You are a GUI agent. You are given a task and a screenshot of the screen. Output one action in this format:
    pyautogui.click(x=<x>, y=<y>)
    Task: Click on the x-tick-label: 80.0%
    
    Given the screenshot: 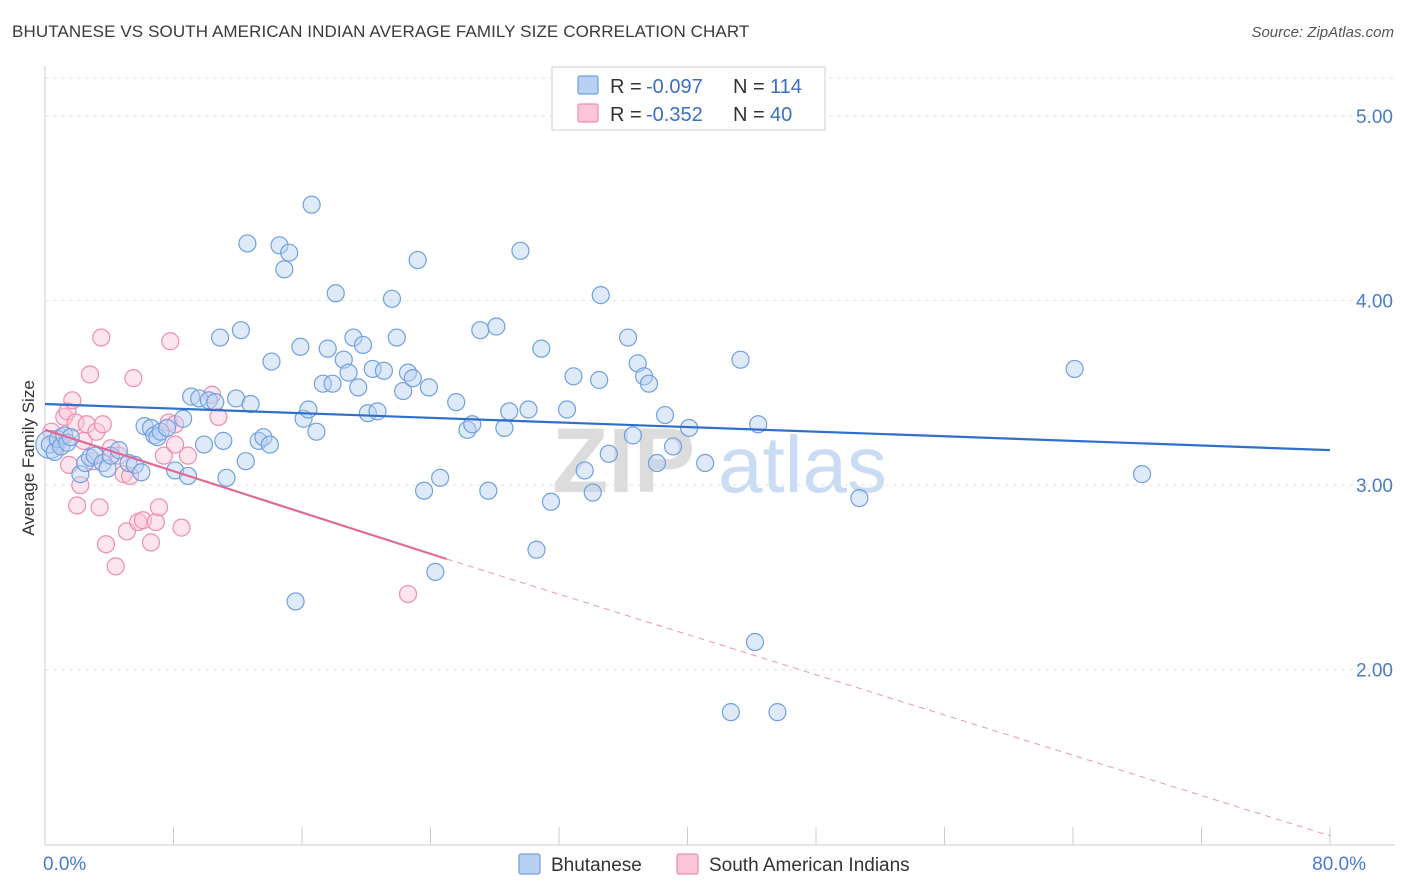 What is the action you would take?
    pyautogui.click(x=1339, y=864)
    